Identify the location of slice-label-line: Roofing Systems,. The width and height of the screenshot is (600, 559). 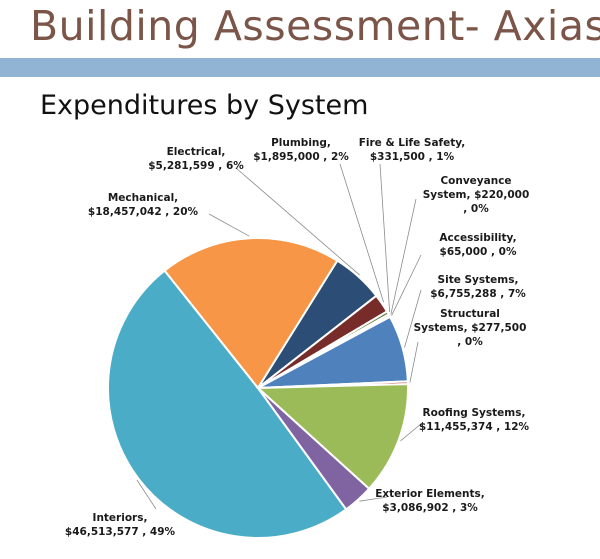
(474, 413).